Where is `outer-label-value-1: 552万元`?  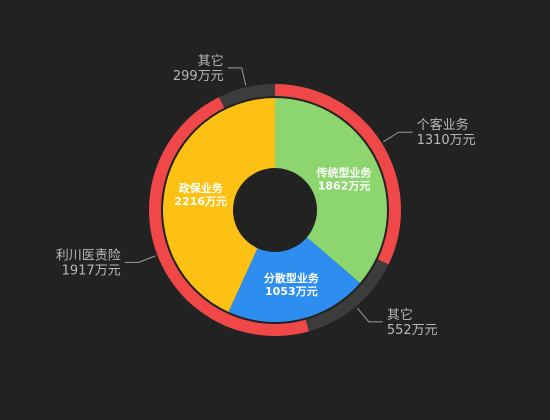
outer-label-value-1: 552万元 is located at coordinates (412, 330).